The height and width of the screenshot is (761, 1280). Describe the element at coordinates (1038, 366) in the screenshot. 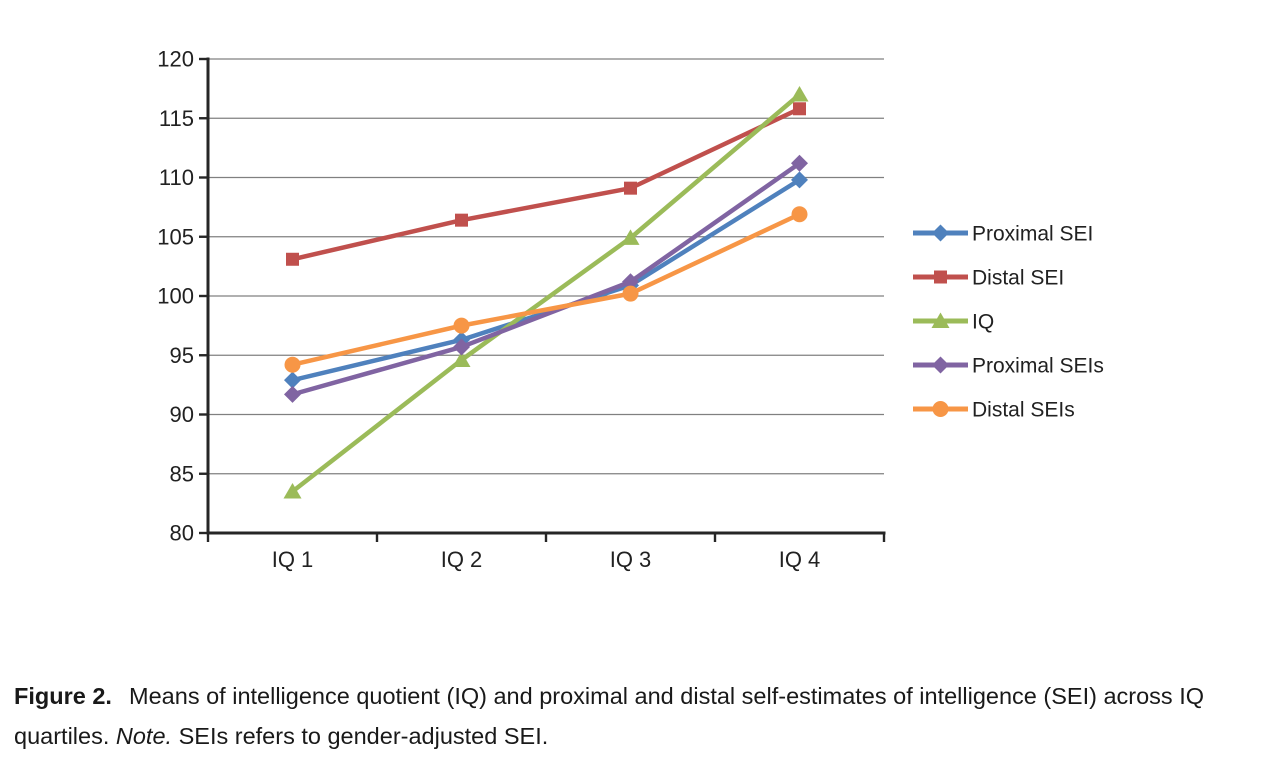

I see `legend-label: Proximal SEIs` at that location.